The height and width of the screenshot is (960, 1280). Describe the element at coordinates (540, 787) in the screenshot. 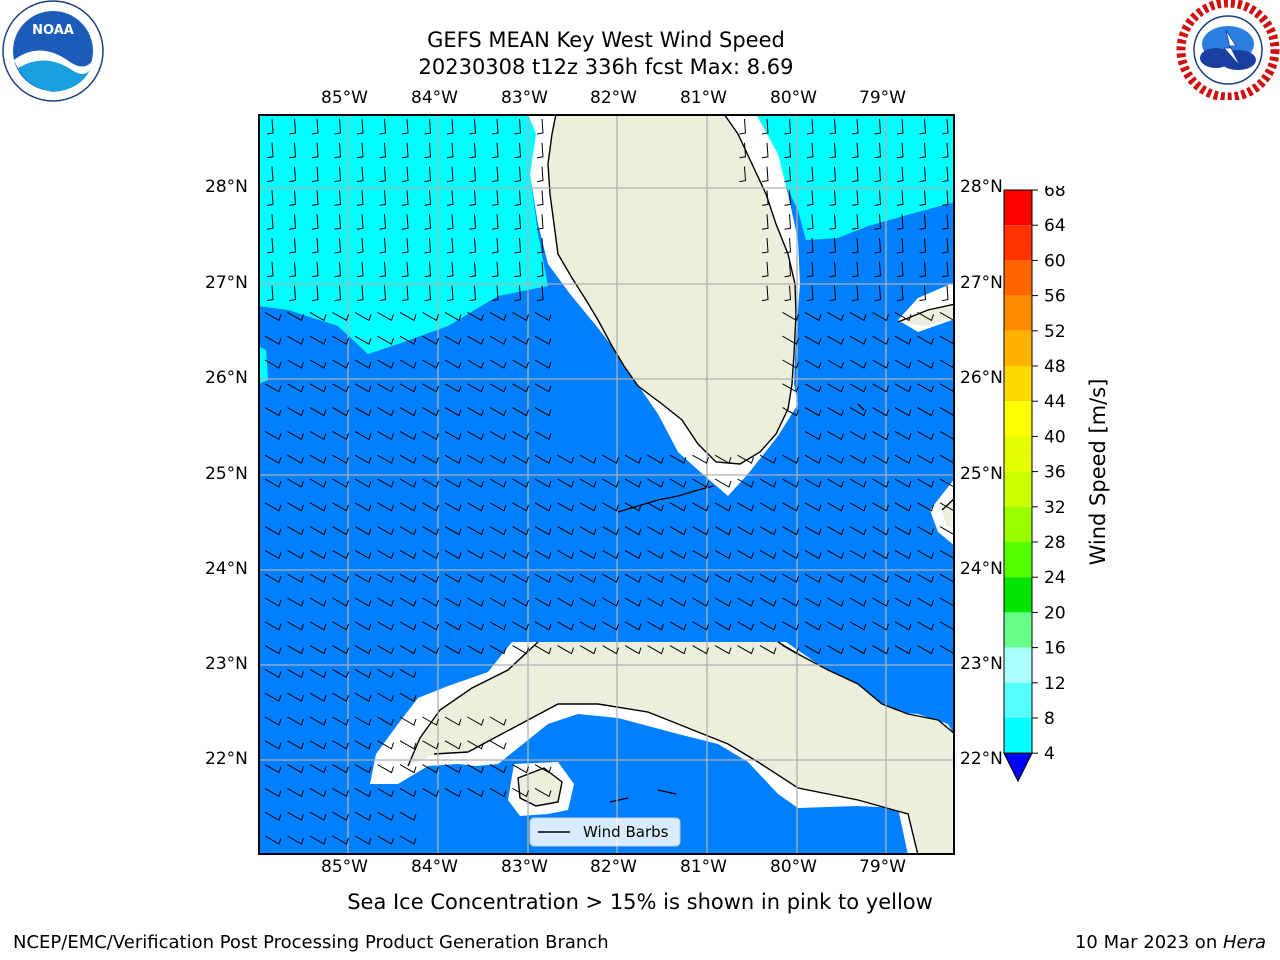

I see `land-isla-juventud` at that location.